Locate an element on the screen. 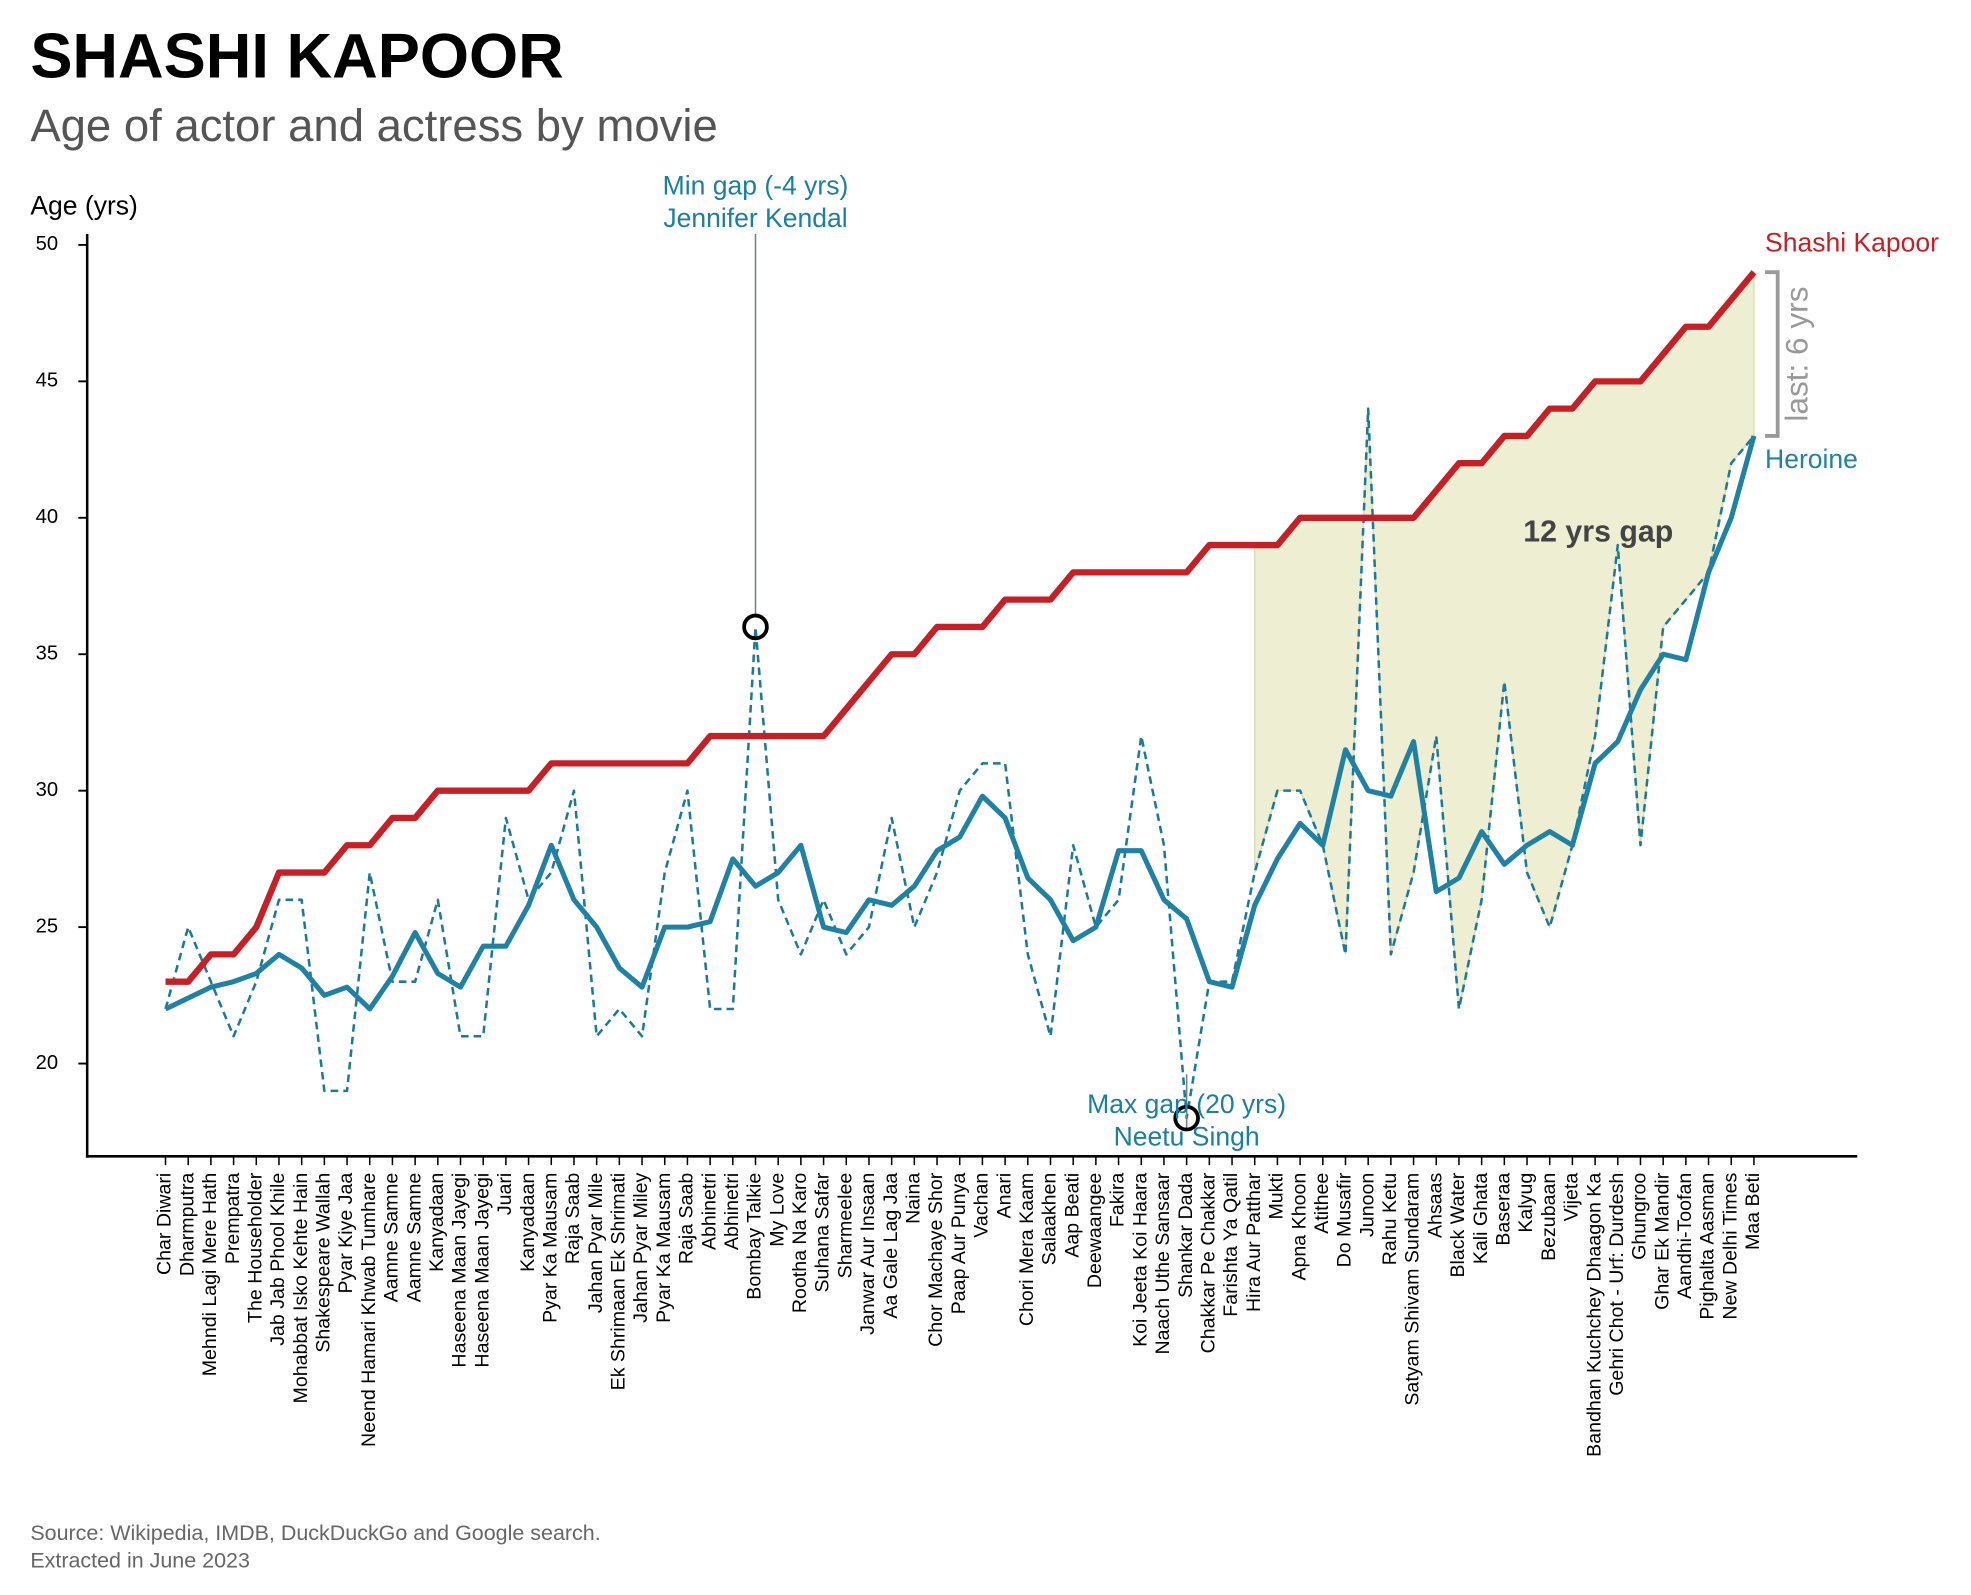  x-tick-label: Bezubaan is located at coordinates (1549, 1217).